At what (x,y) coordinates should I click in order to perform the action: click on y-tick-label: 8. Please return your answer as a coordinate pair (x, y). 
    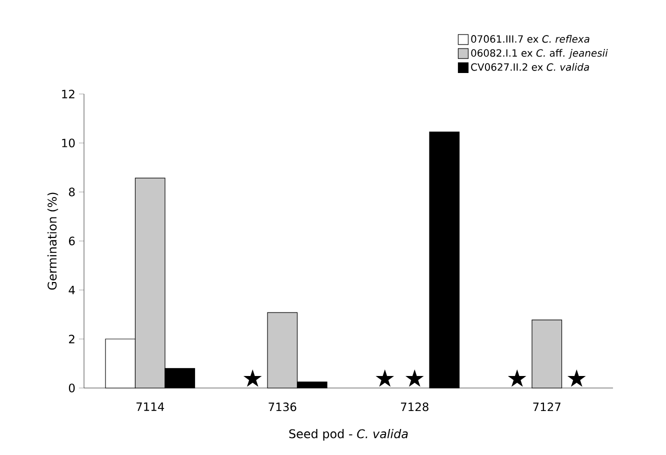
    Looking at the image, I should click on (71, 192).